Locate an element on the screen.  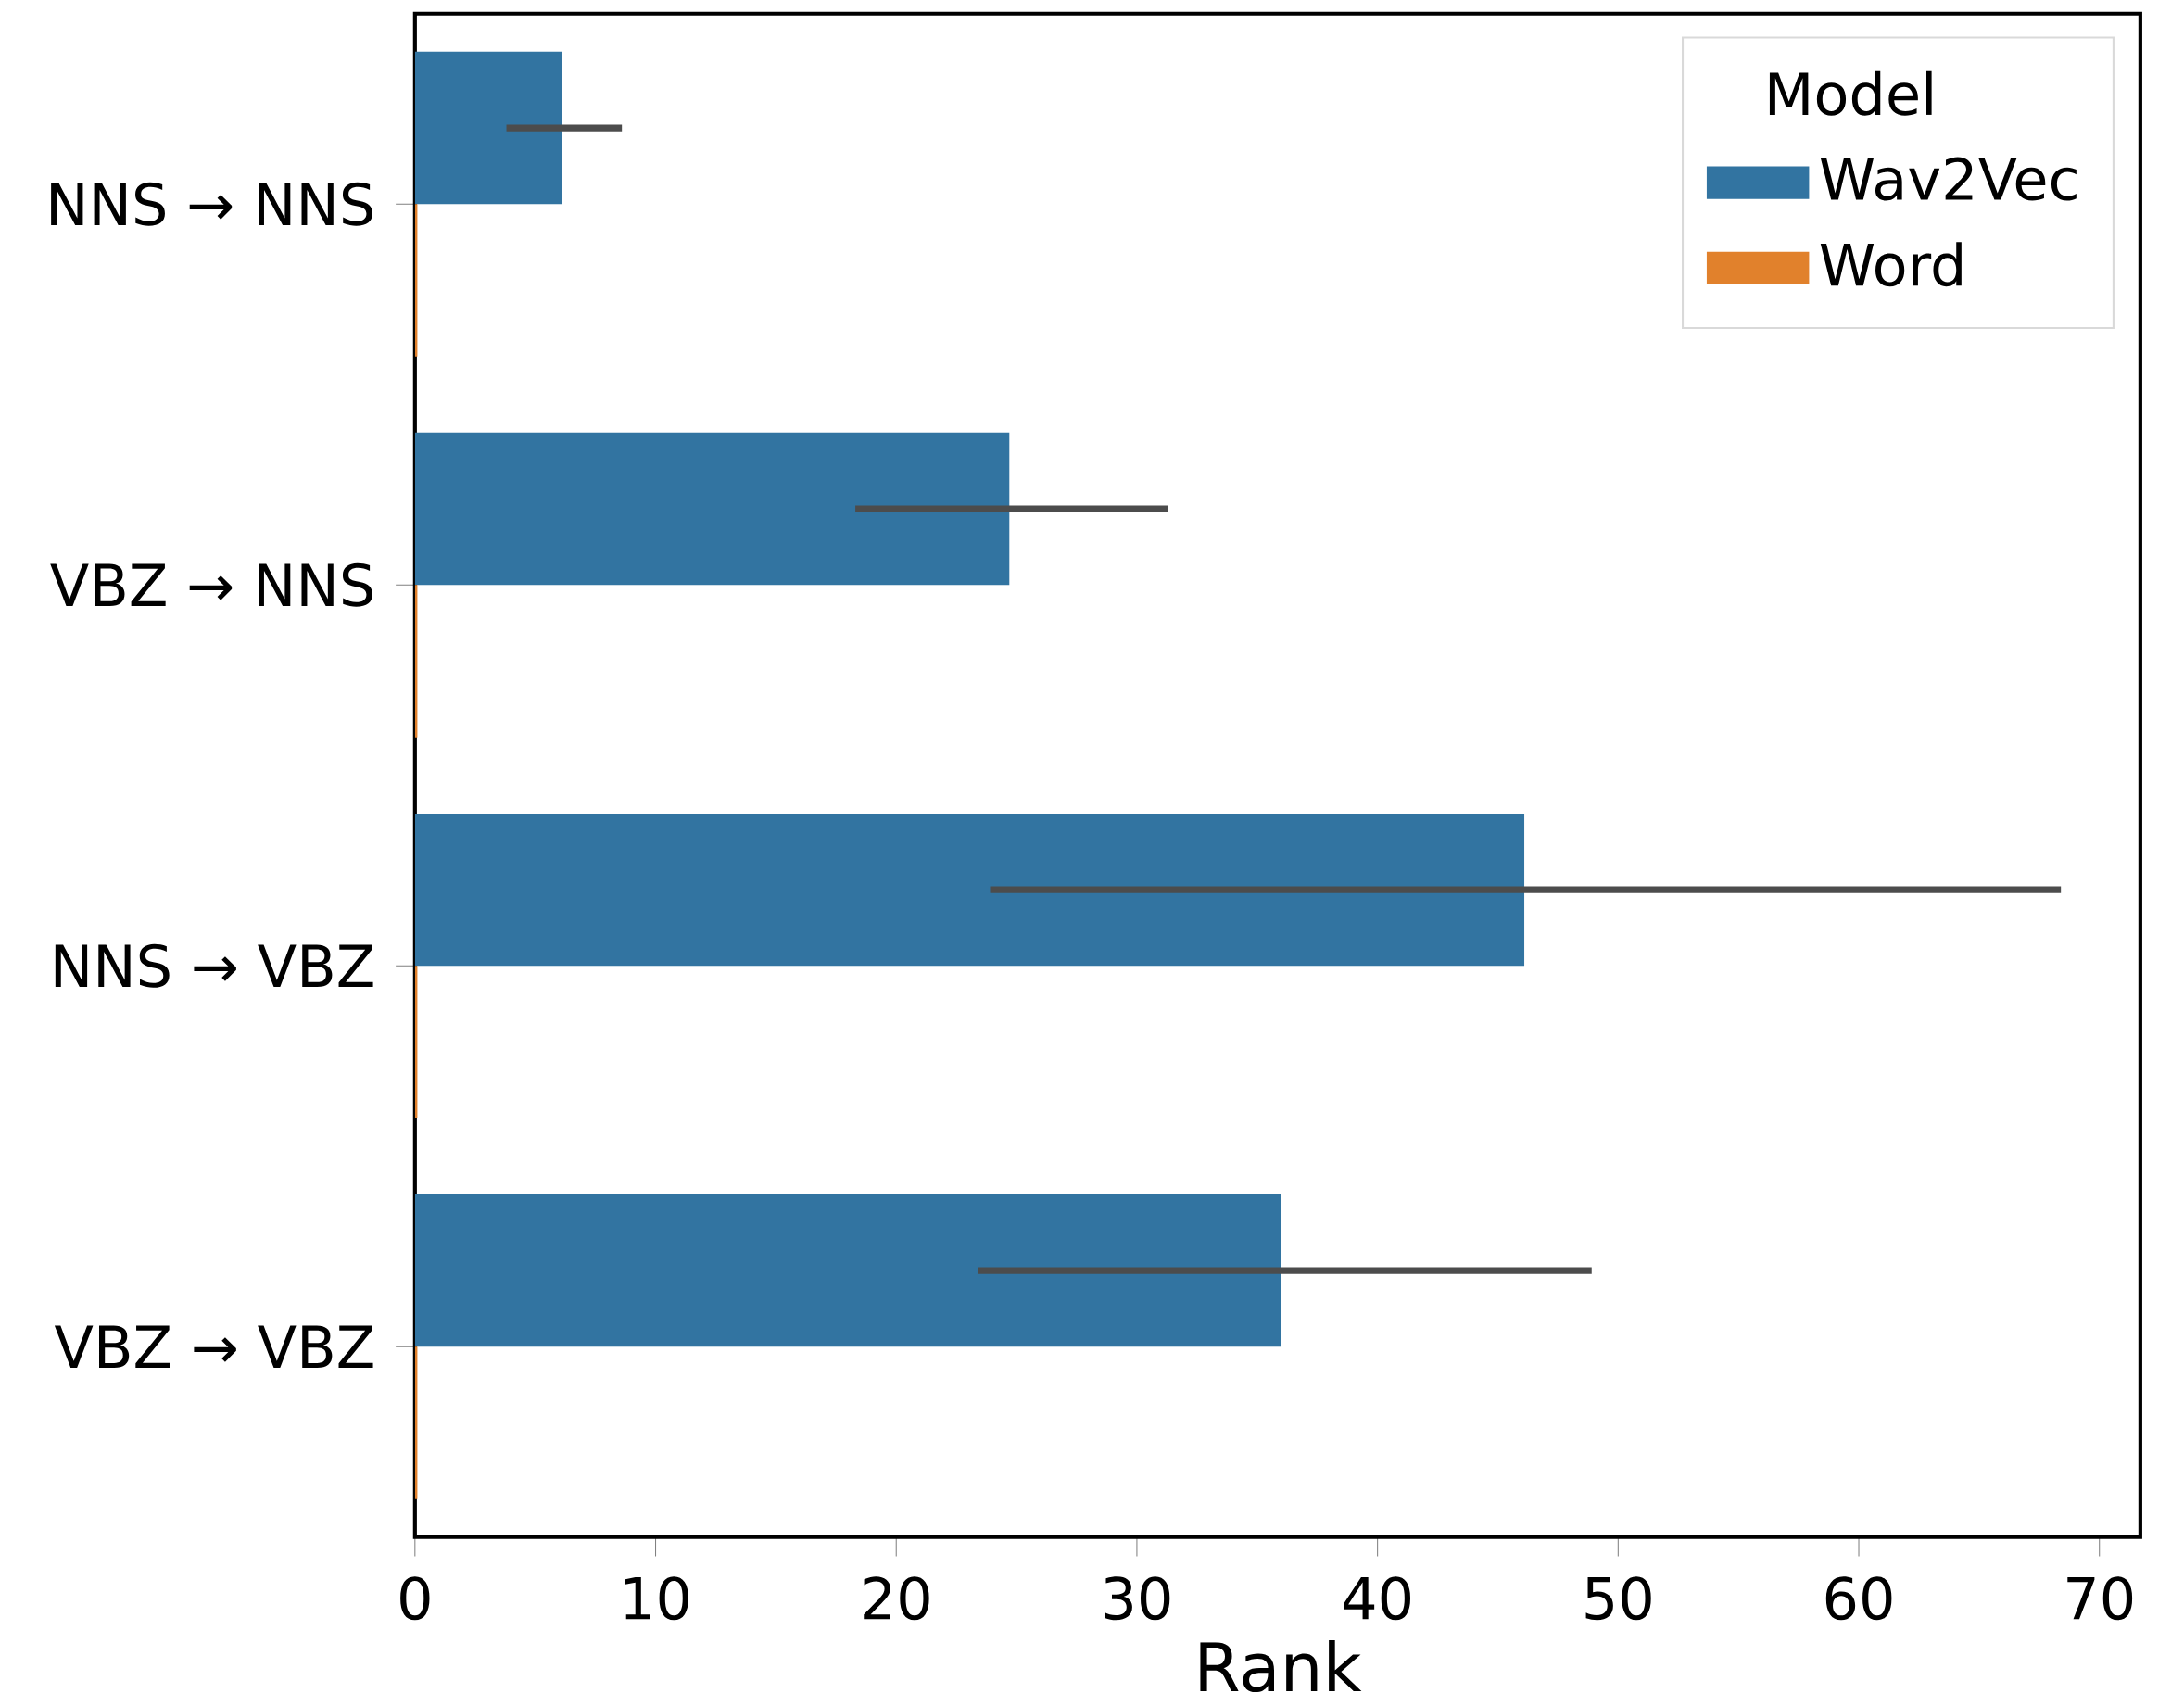
y-tick-label: VBZ → NNS is located at coordinates (211, 584).